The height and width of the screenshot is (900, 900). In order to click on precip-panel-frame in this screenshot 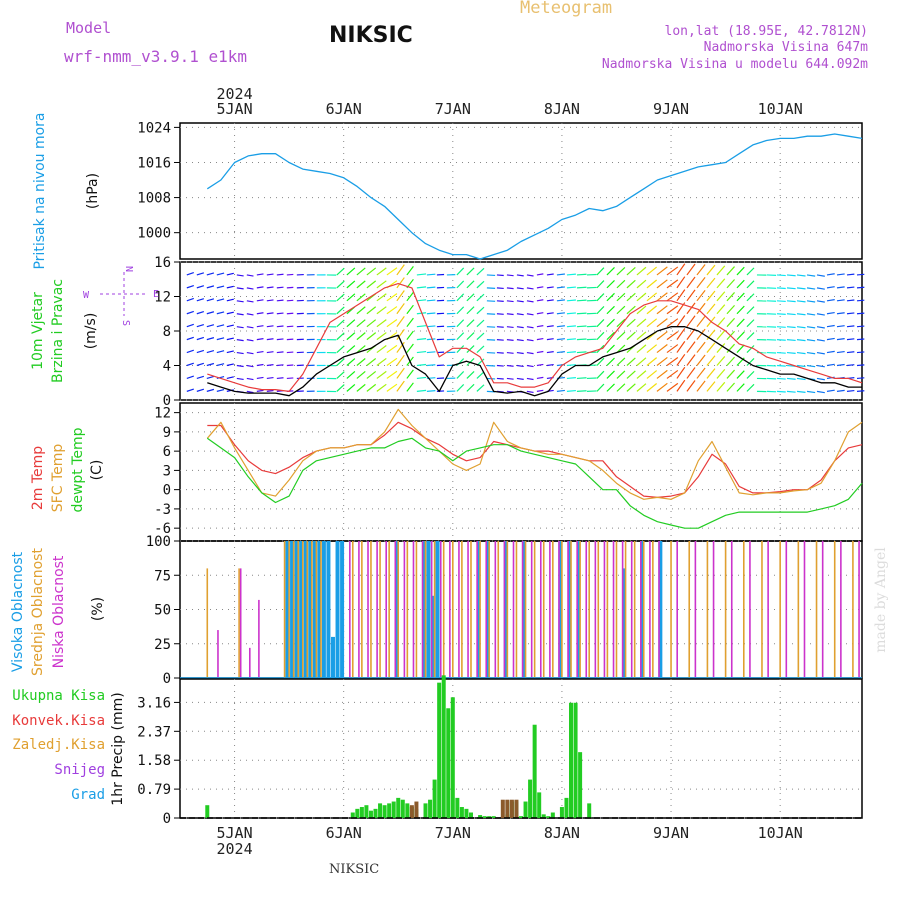, I will do `click(521, 748)`.